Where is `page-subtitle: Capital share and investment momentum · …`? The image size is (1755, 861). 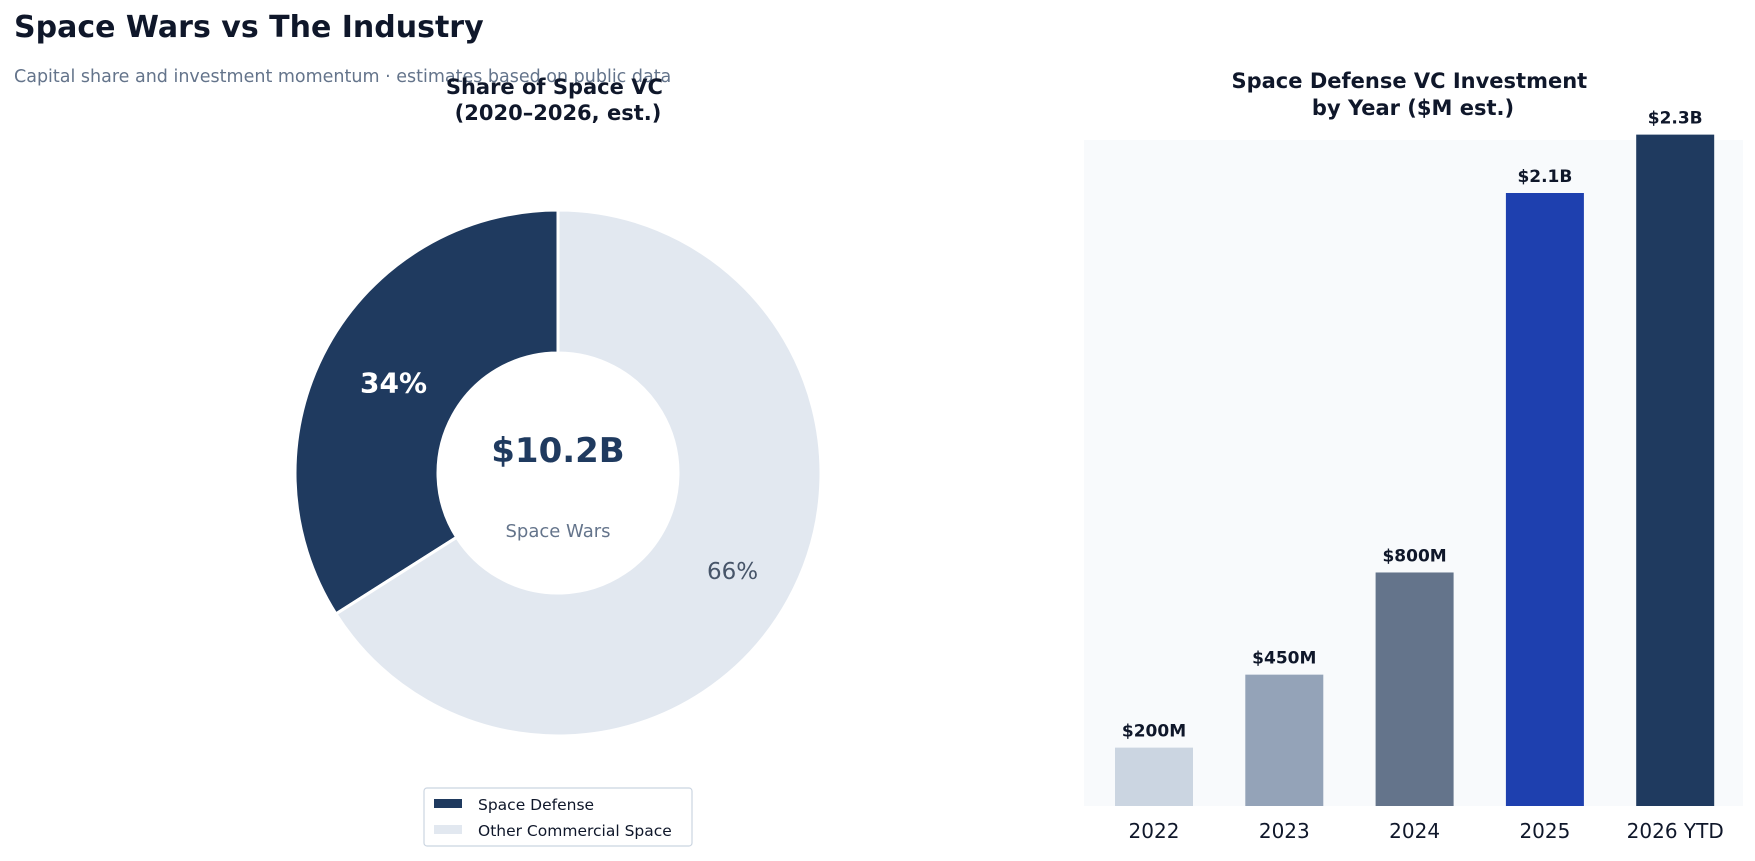
page-subtitle: Capital share and investment momentum · … is located at coordinates (342, 77).